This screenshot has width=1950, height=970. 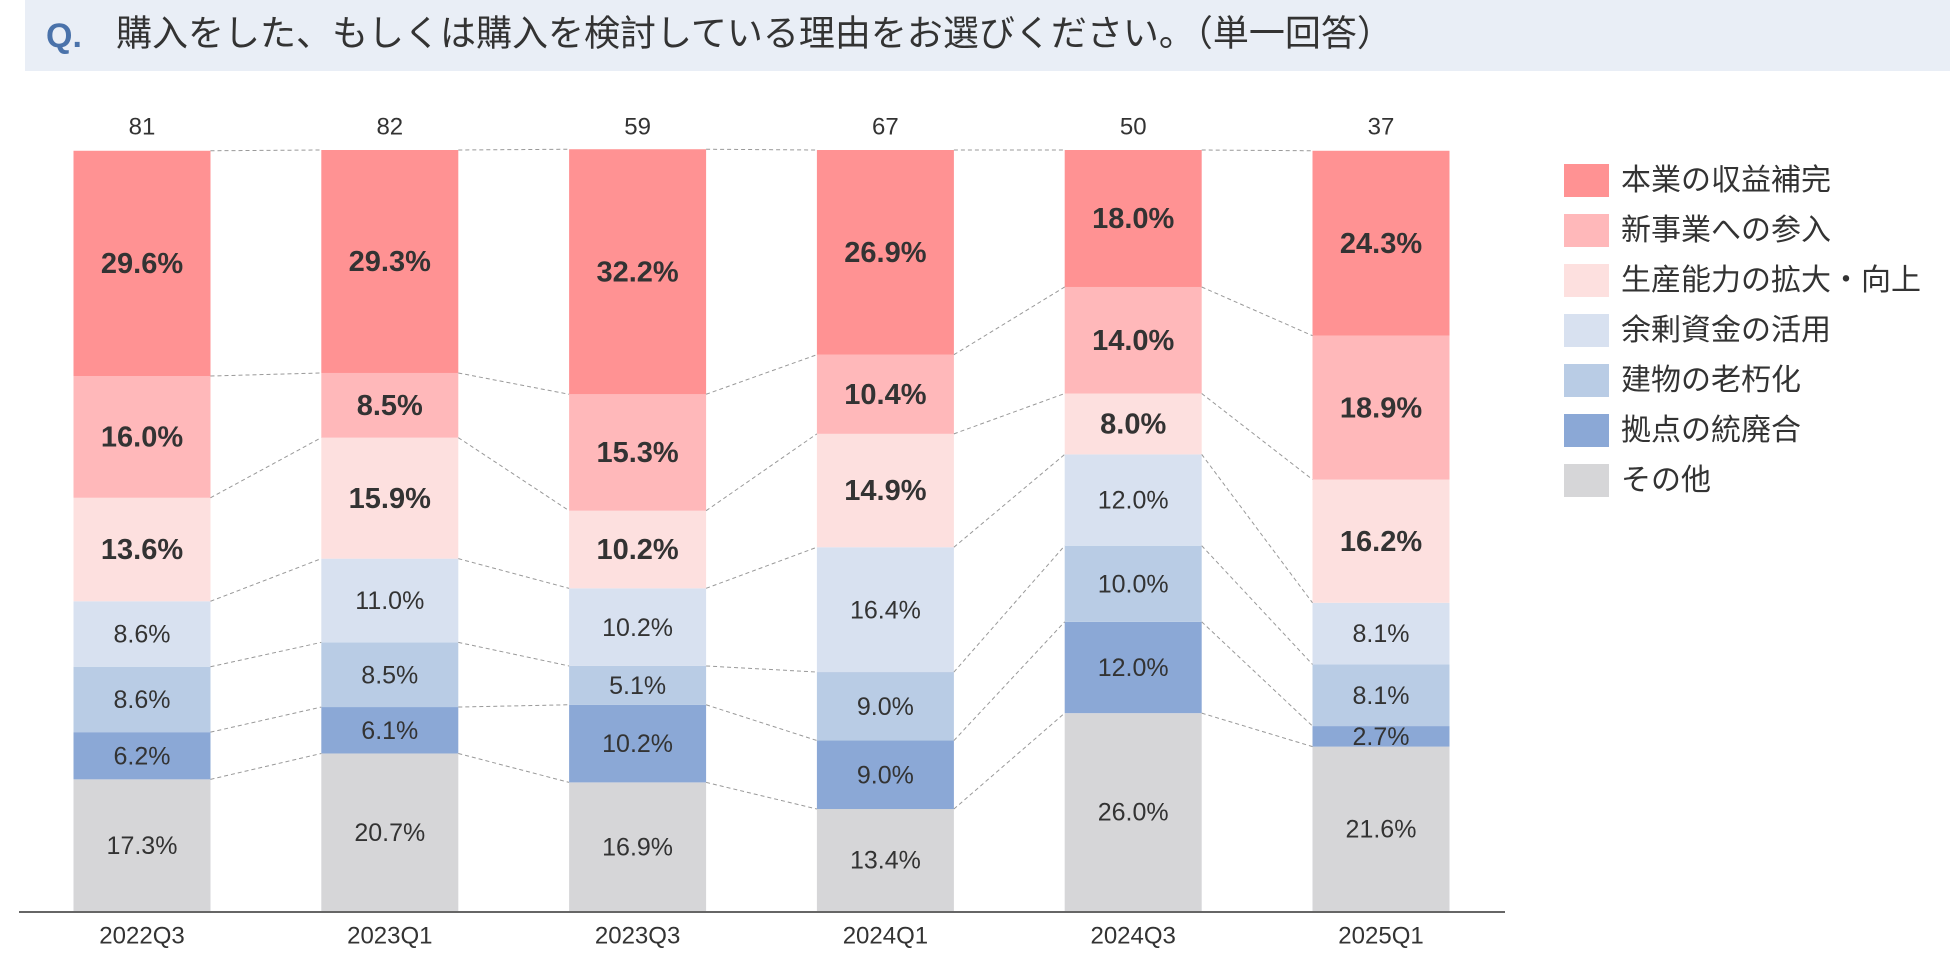 What do you see at coordinates (885, 253) in the screenshot?
I see `data-label: 26.9%` at bounding box center [885, 253].